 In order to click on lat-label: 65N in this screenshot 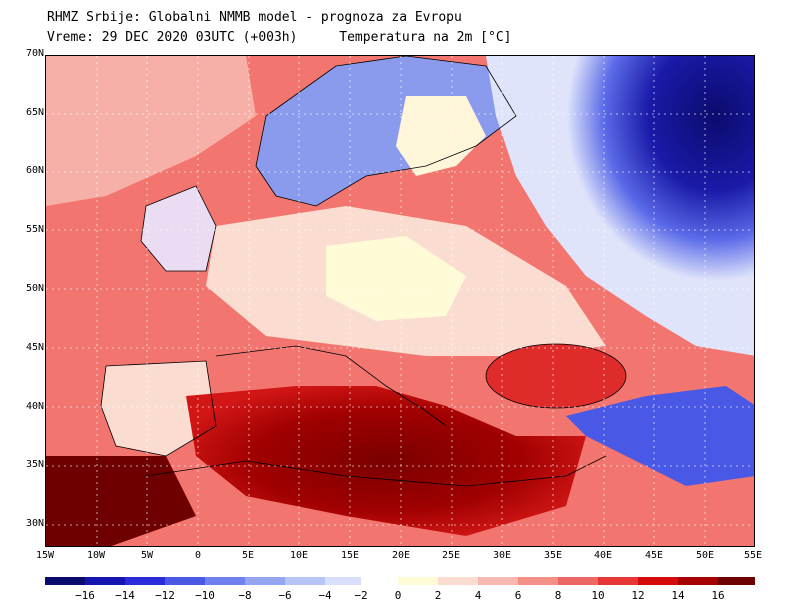, I will do `click(34, 112)`.